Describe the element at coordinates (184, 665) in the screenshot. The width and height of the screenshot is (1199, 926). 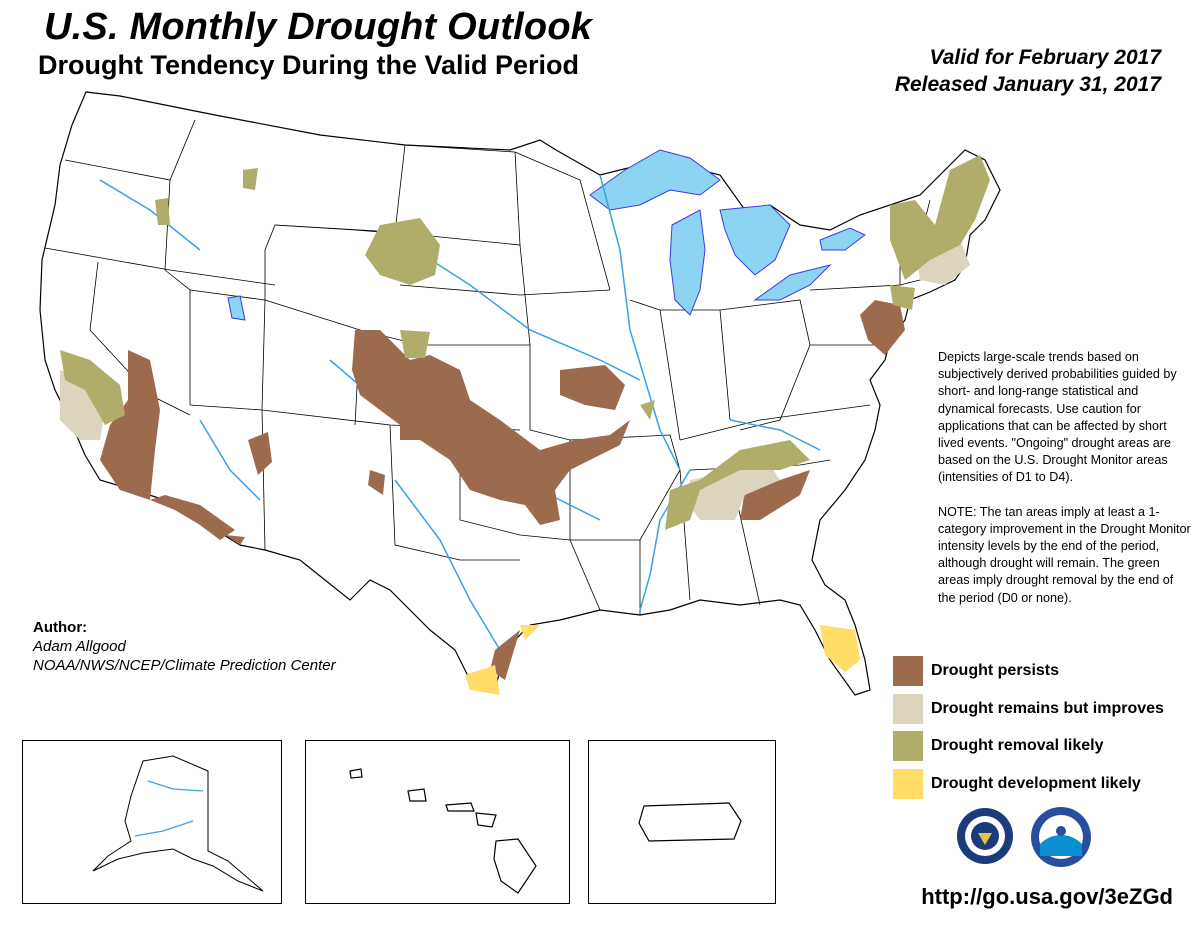
I see `author-org: NOAA/NWS/NCEP/Climate Prediction Center` at that location.